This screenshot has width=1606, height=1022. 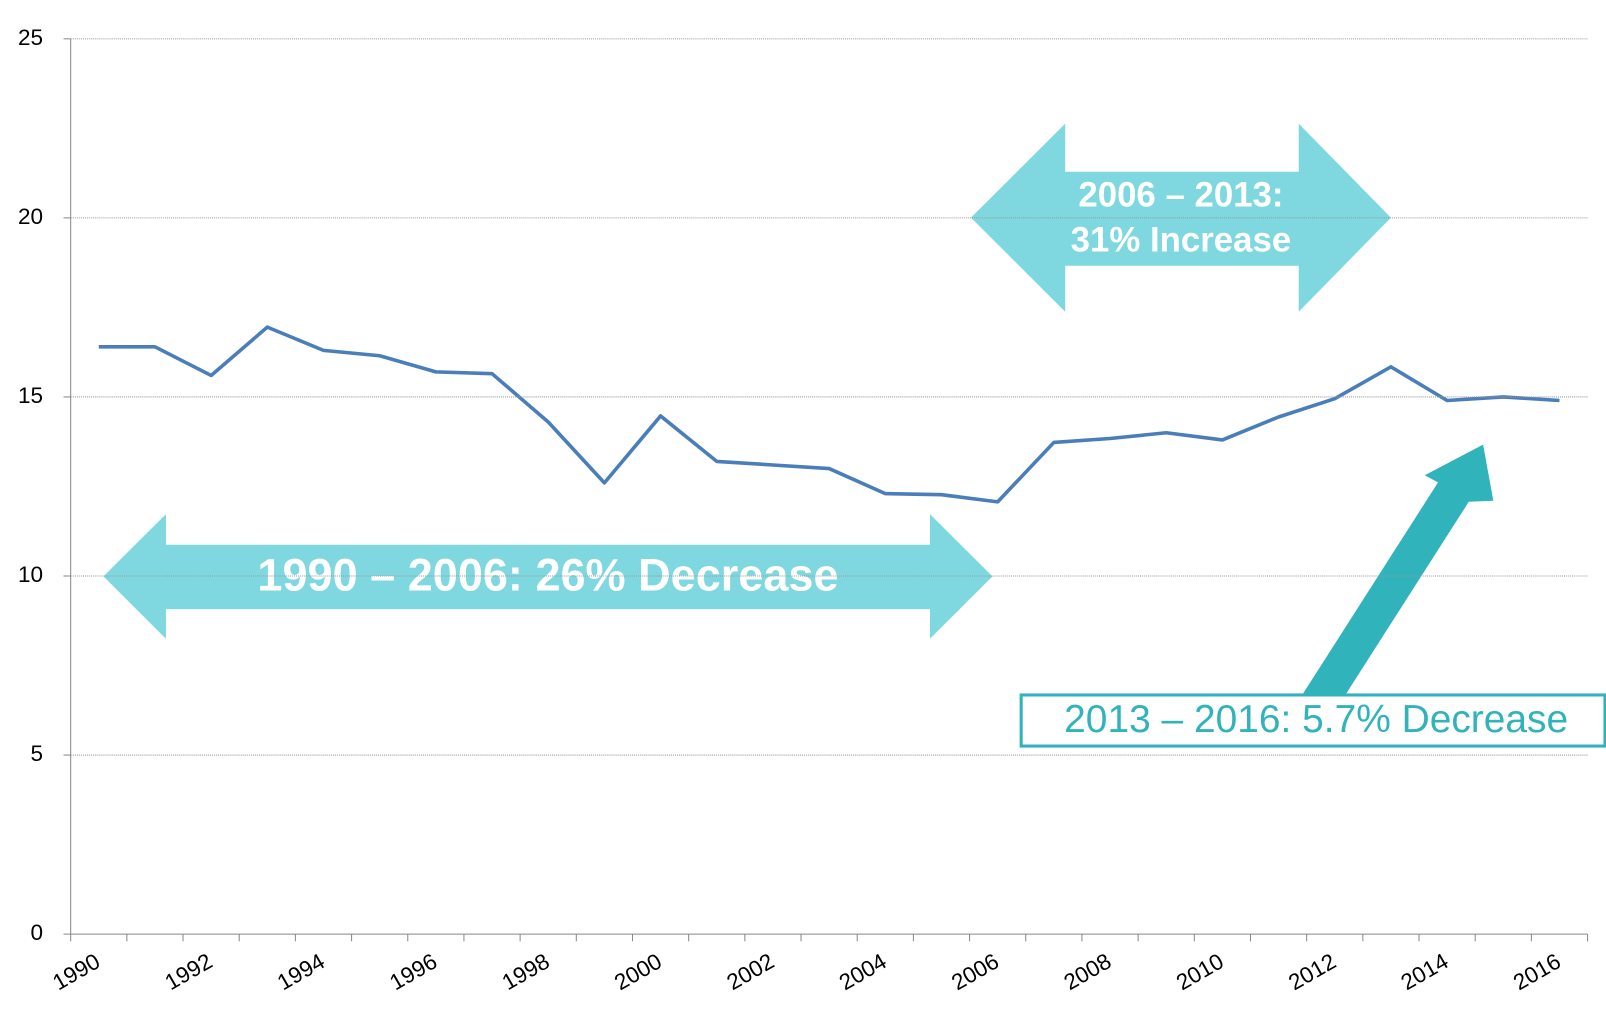 I want to click on x-tick-label: 1998, so click(x=526, y=972).